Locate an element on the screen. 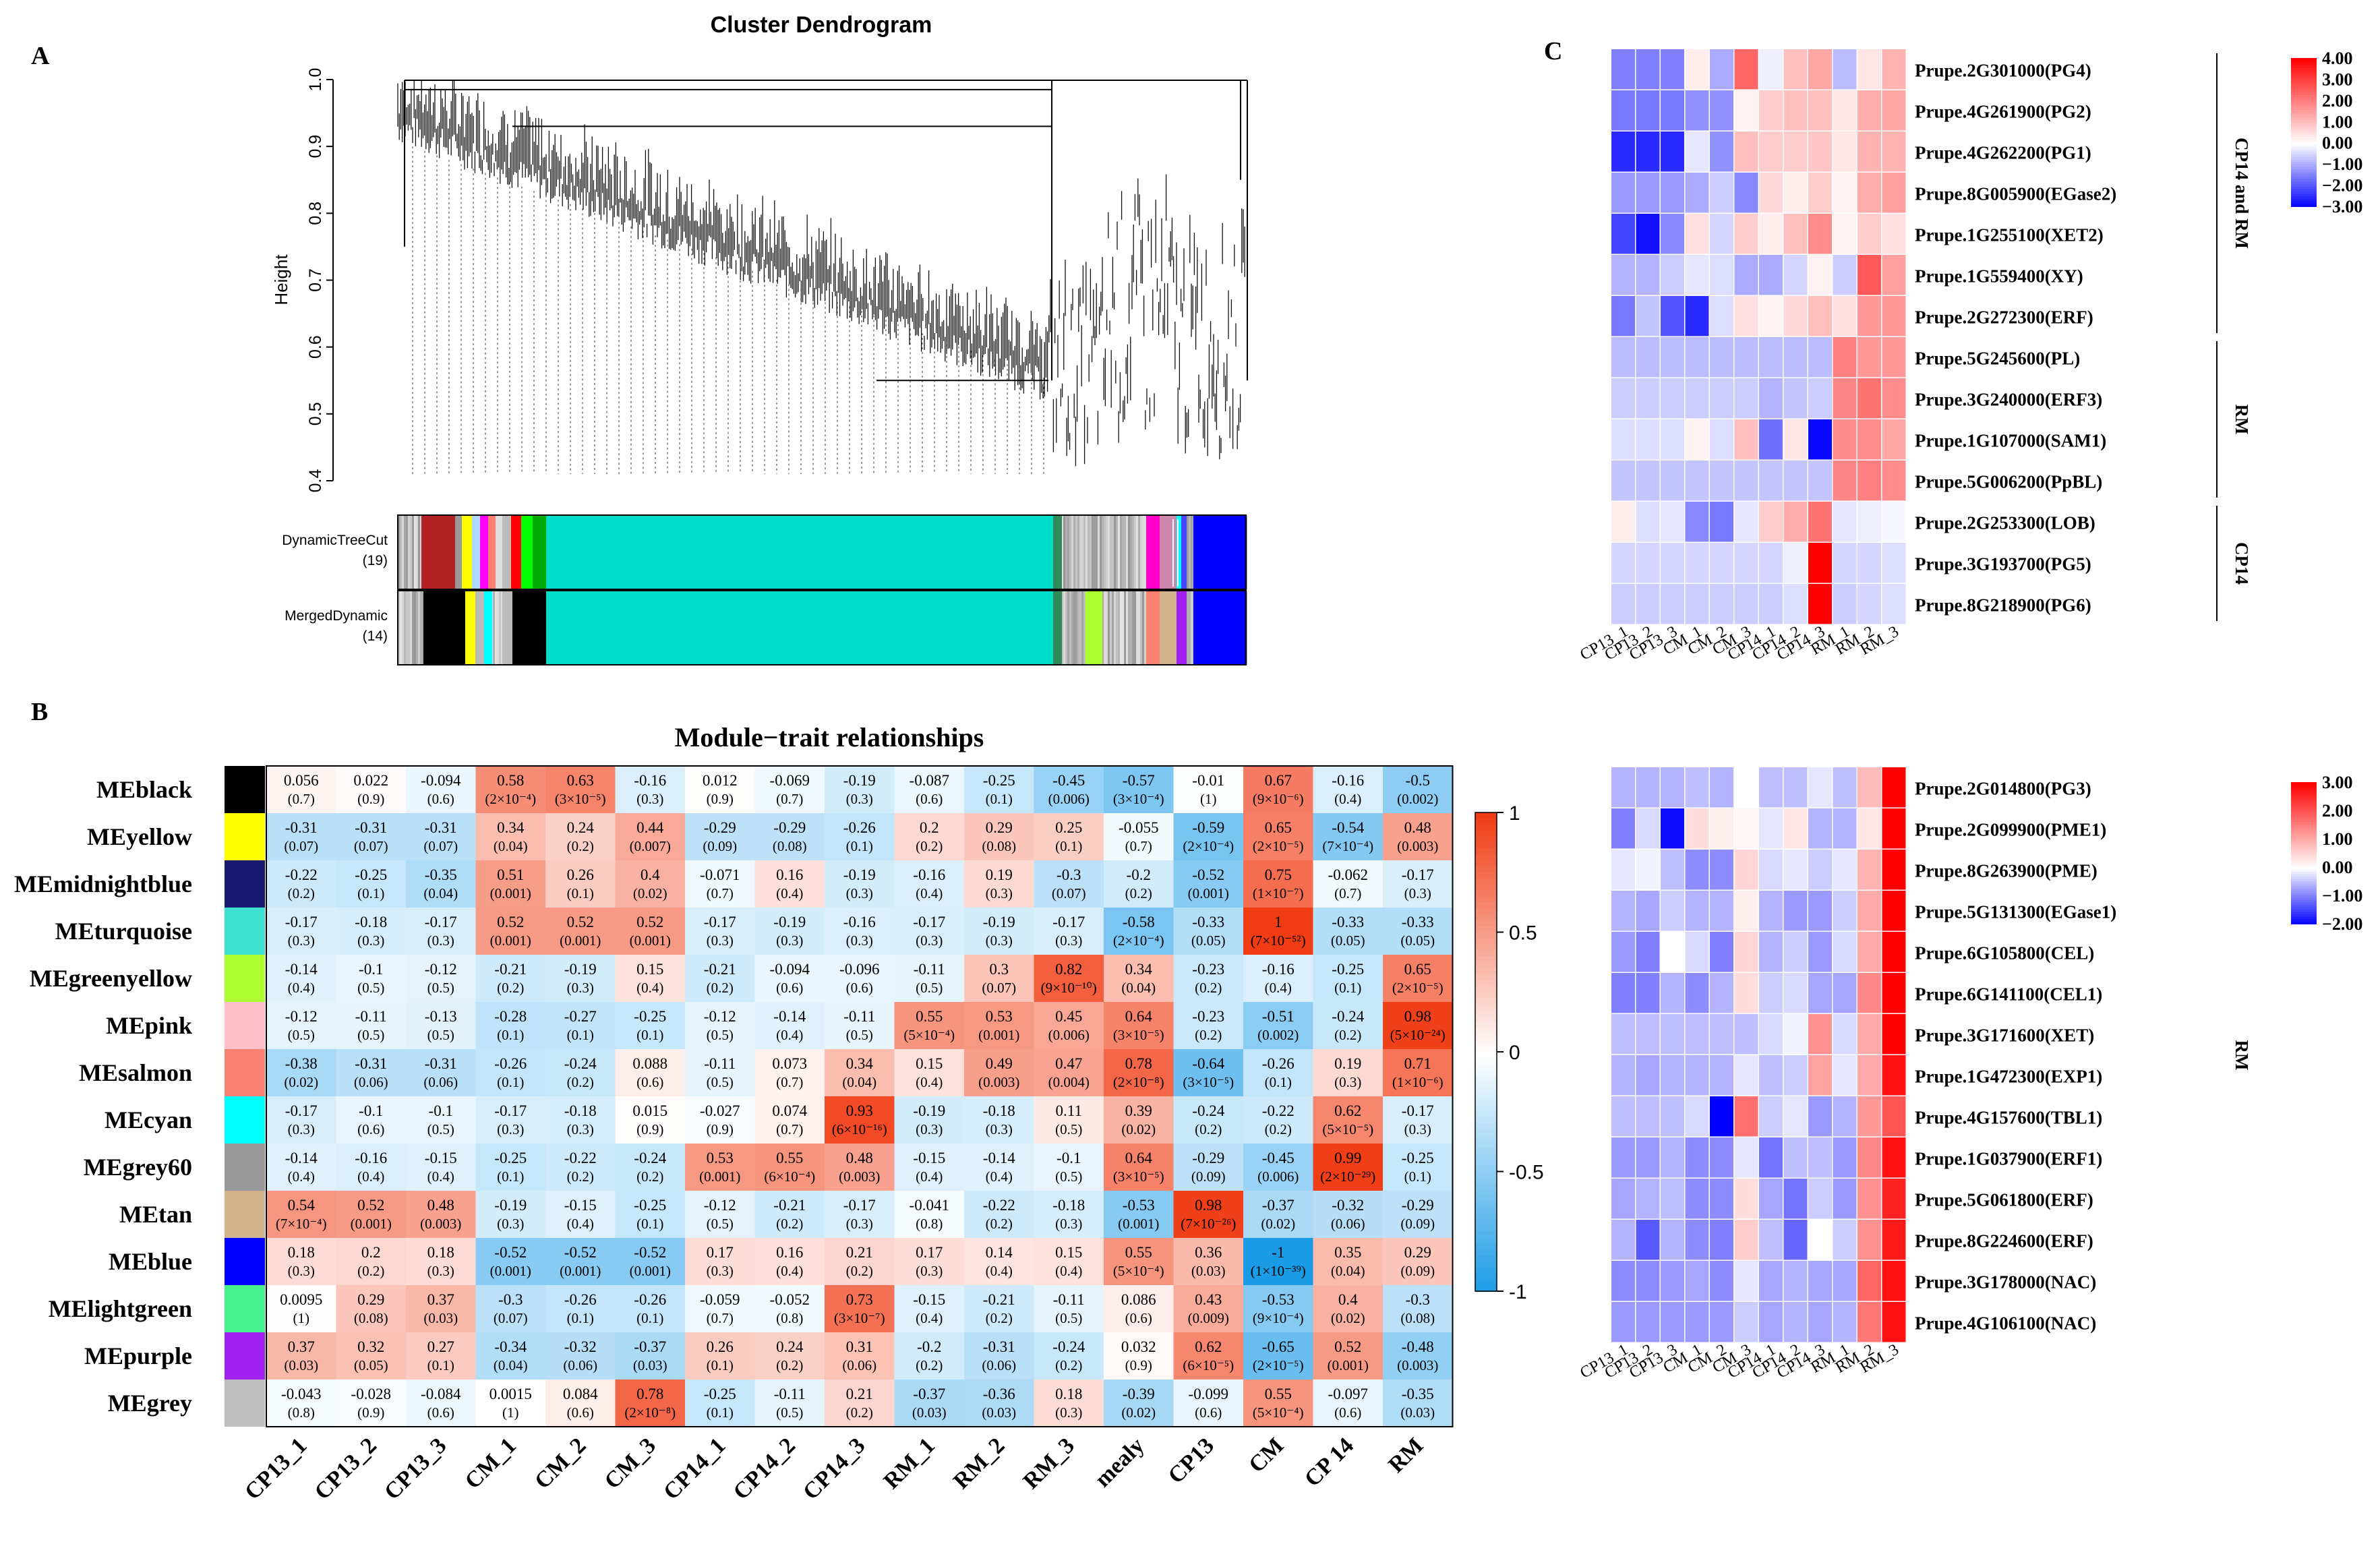 This screenshot has height=1542, width=2380. module-trait-correlation: 0.58 is located at coordinates (510, 780).